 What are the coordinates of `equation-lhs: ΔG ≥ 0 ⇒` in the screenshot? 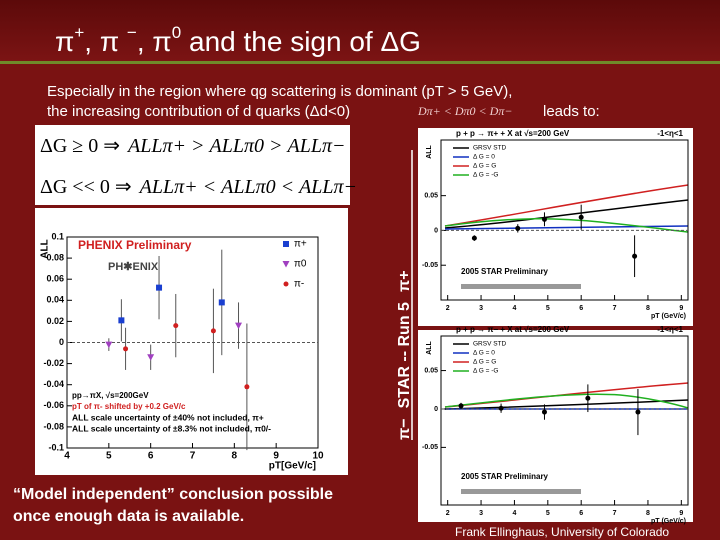 It's located at (80, 146).